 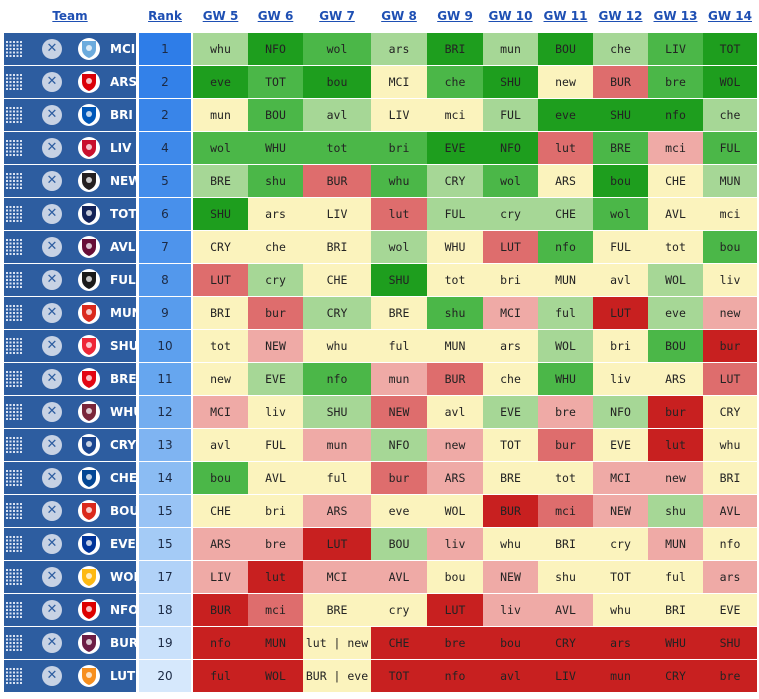 I want to click on fixture-cell: bre, so click(x=275, y=544).